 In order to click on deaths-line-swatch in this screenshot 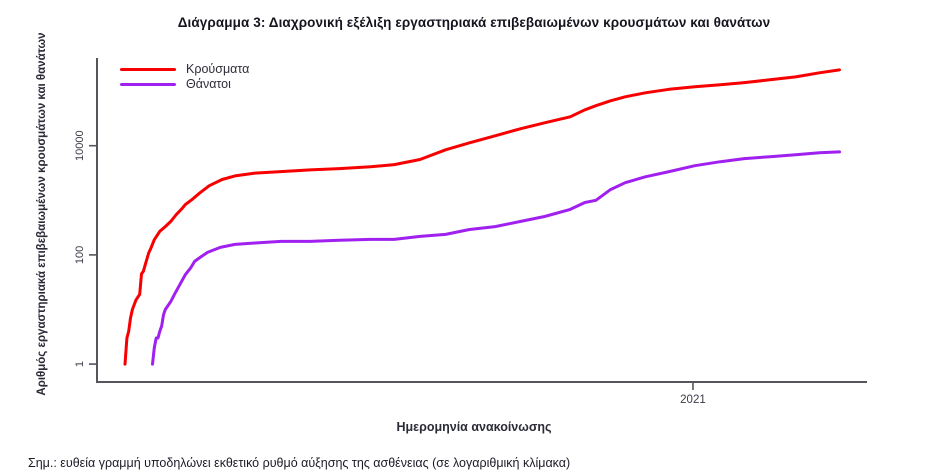, I will do `click(148, 84)`.